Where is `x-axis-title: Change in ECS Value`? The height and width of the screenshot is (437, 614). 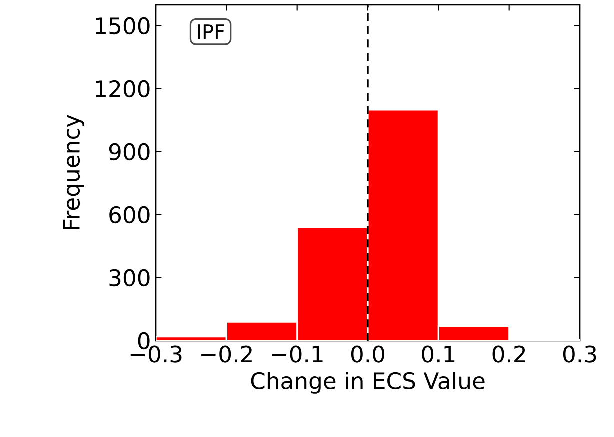 x-axis-title: Change in ECS Value is located at coordinates (368, 383).